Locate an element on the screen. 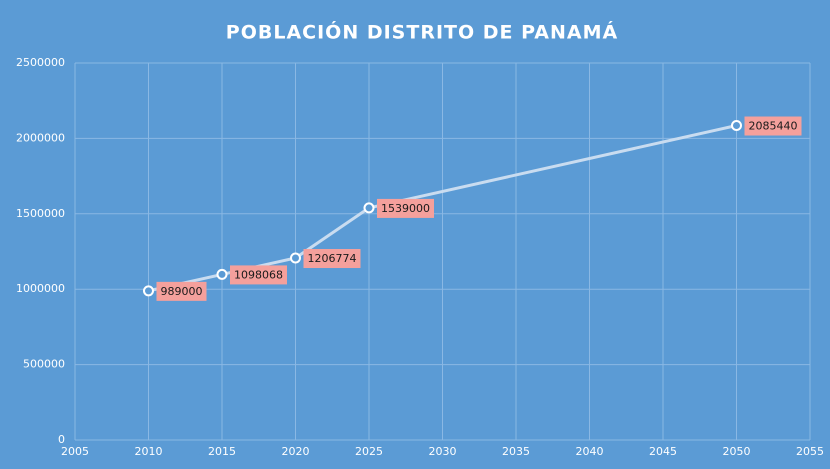  y-tick-label: 2000000 is located at coordinates (40, 137).